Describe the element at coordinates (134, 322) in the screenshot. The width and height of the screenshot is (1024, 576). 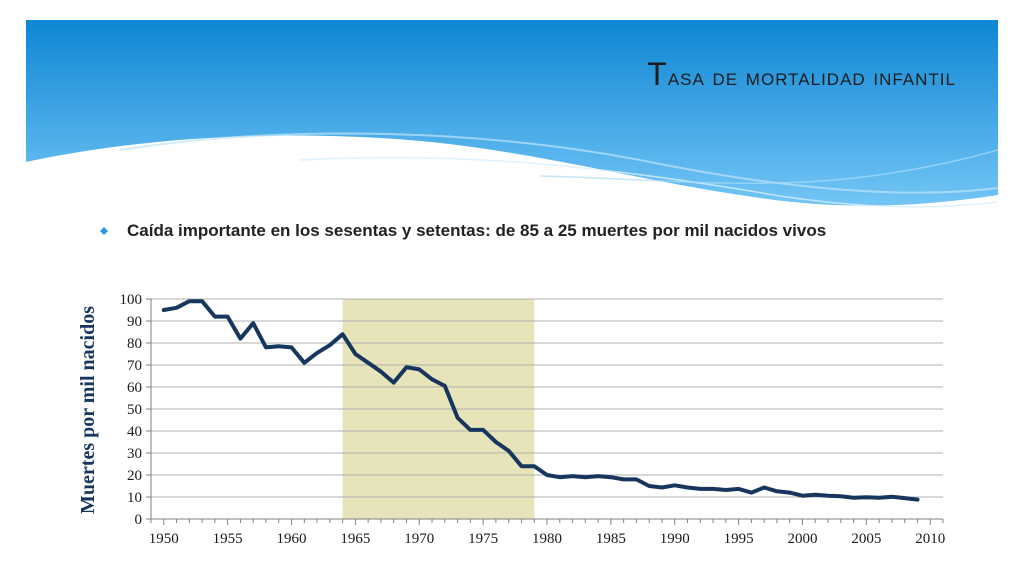
I see `y-tick-label: 90` at that location.